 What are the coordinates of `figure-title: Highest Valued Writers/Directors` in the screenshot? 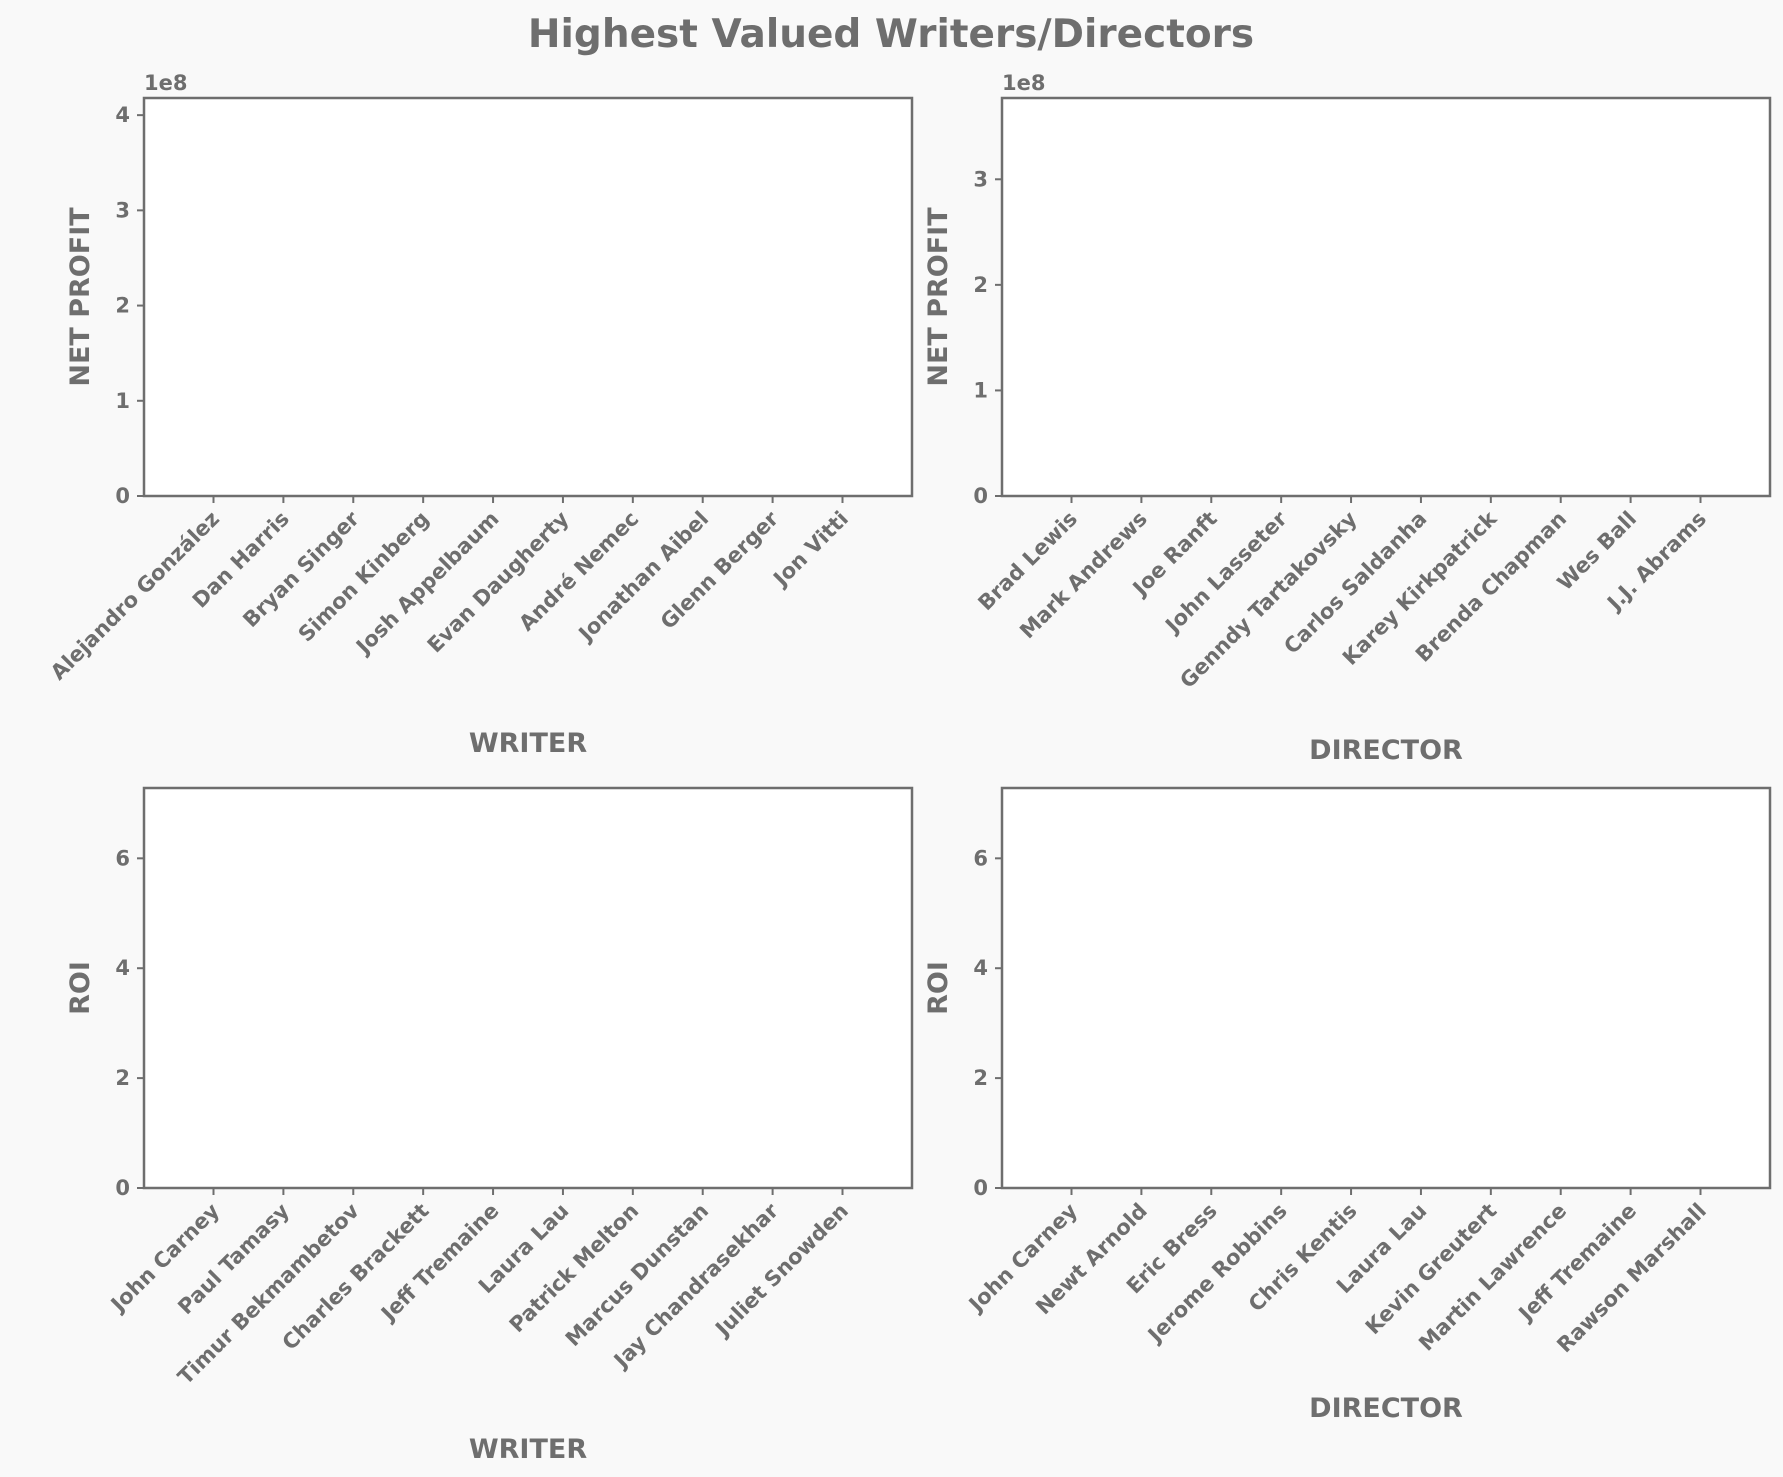 It's located at (891, 34).